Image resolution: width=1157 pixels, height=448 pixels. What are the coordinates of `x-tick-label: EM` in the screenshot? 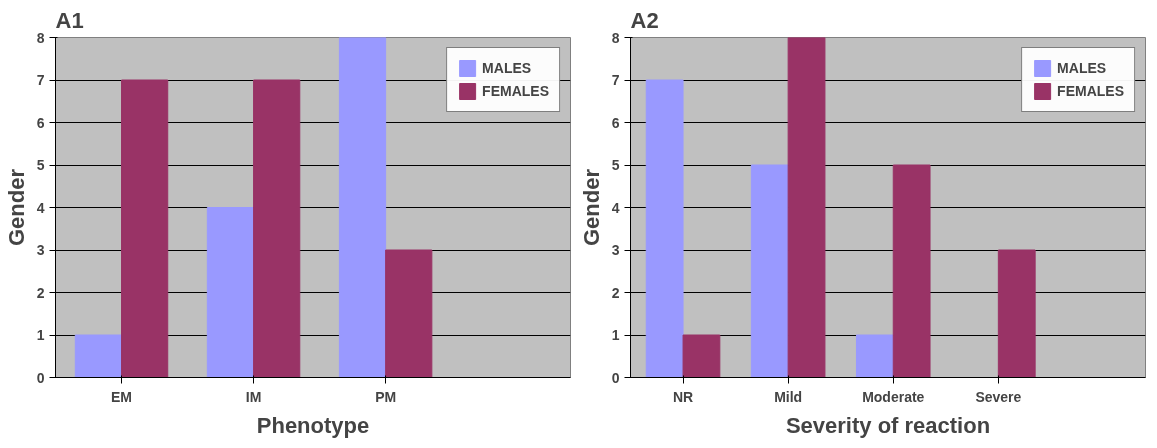 It's located at (122, 396).